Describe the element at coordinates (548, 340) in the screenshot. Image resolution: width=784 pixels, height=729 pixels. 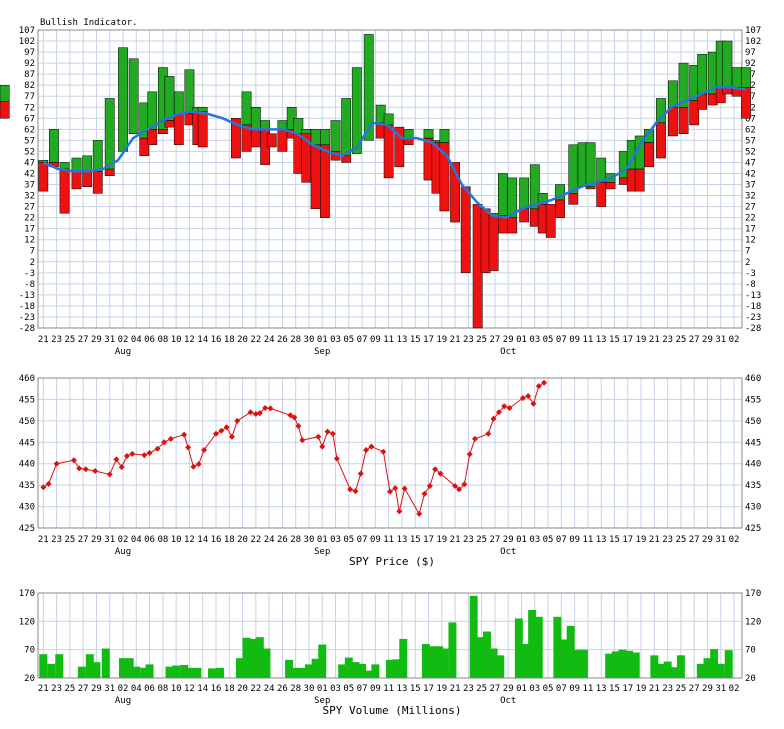
I see `indicator-x-tick-label: 05` at that location.